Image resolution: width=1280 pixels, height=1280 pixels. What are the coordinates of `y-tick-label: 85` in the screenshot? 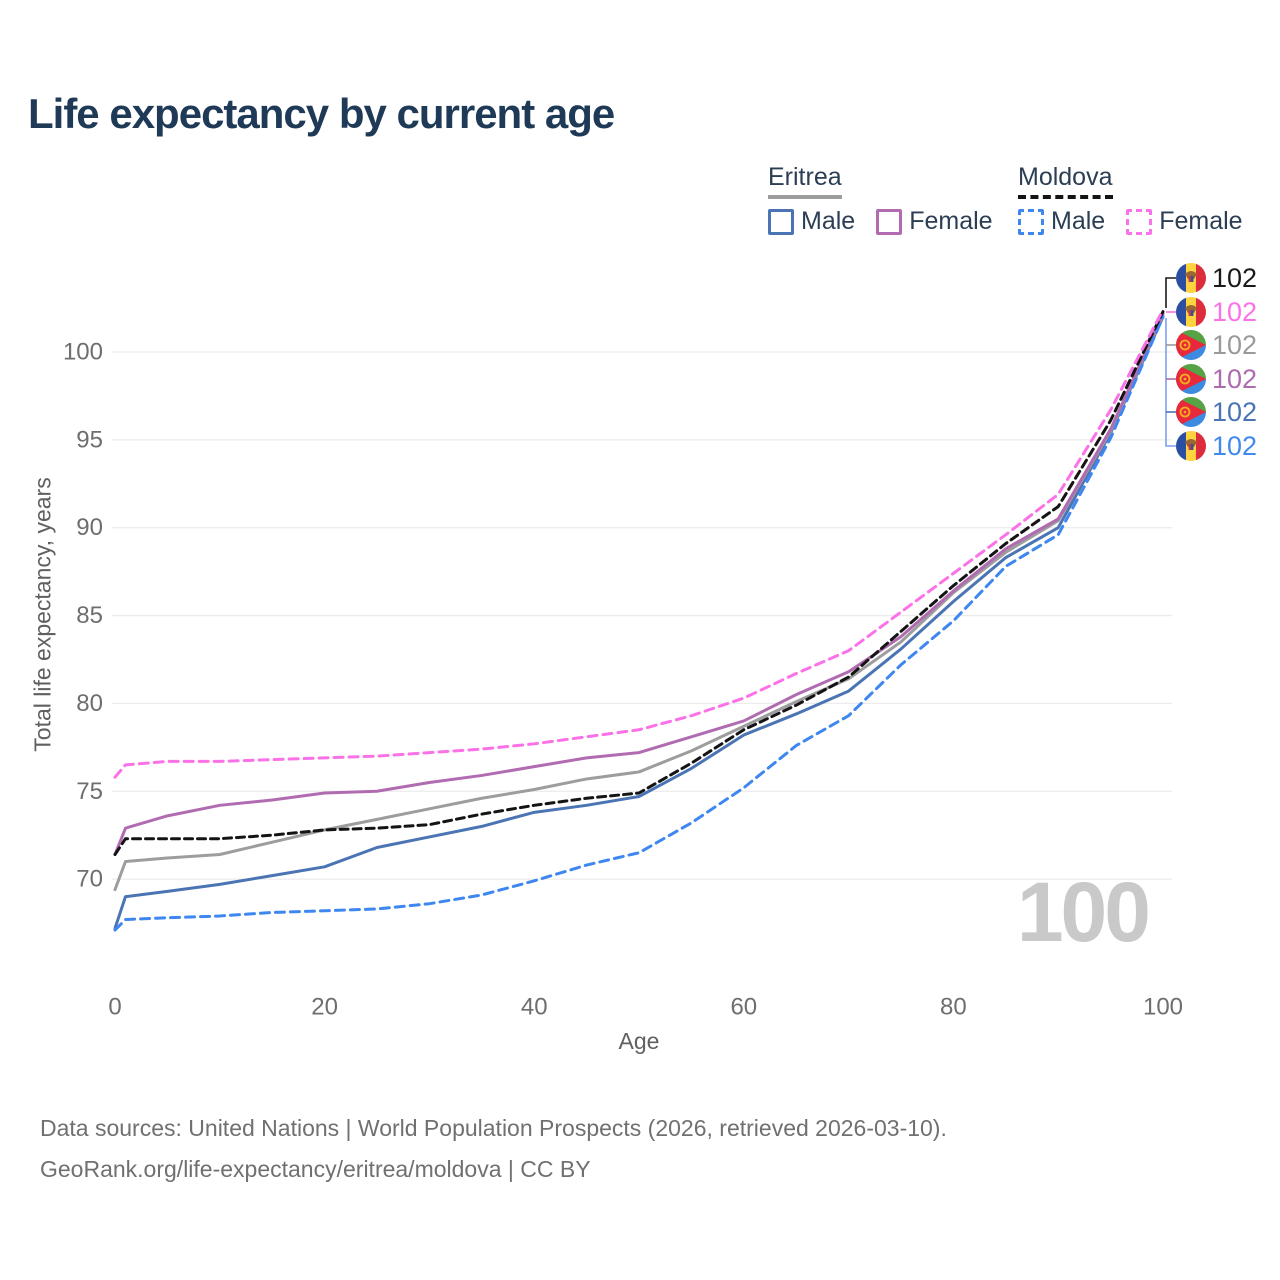 It's located at (89, 615).